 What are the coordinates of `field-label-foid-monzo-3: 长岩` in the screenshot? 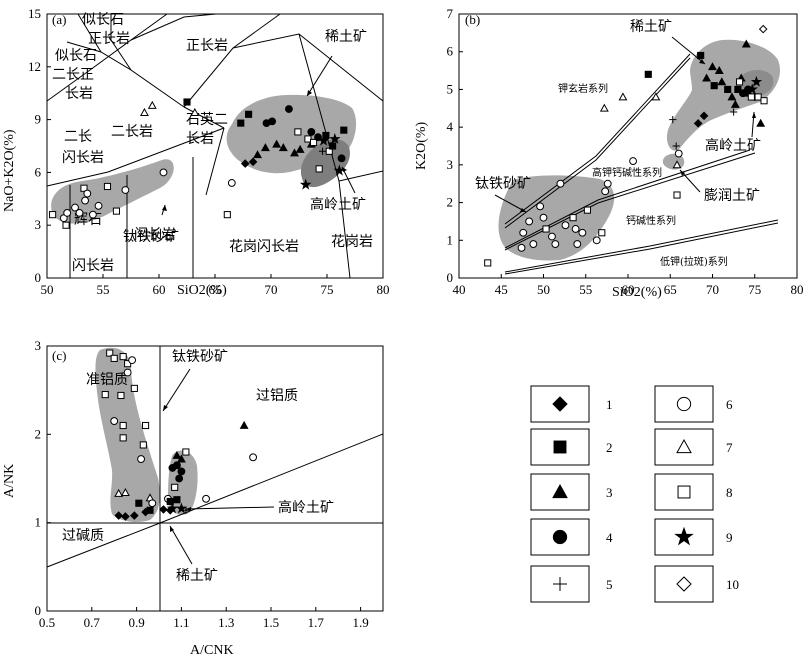 It's located at (79, 94).